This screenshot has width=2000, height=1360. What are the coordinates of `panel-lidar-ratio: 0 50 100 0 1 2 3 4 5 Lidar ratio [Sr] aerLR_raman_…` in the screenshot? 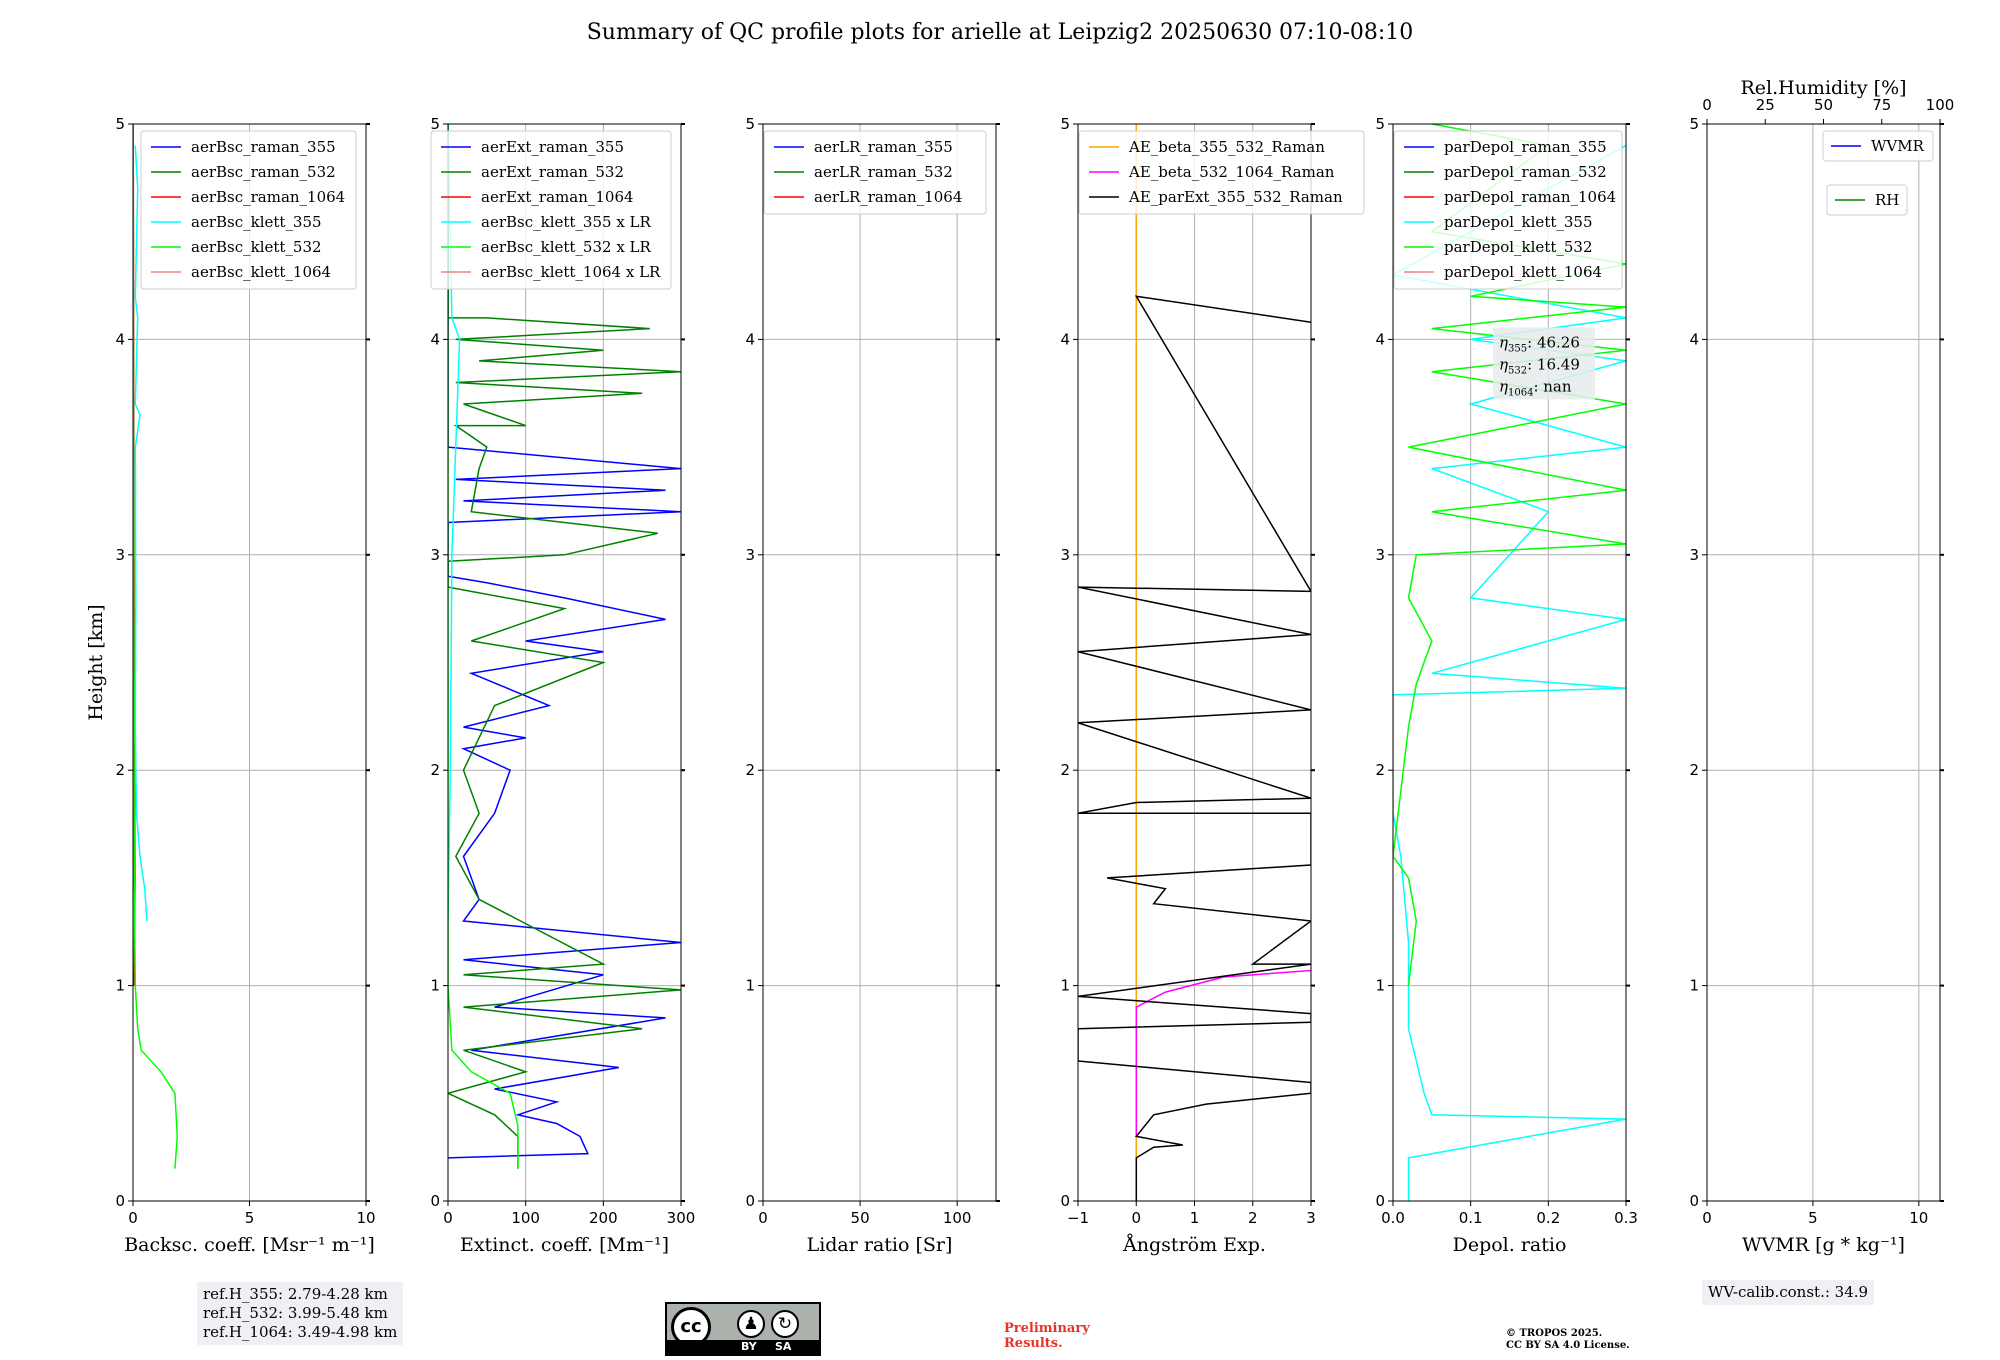 It's located at (872, 685).